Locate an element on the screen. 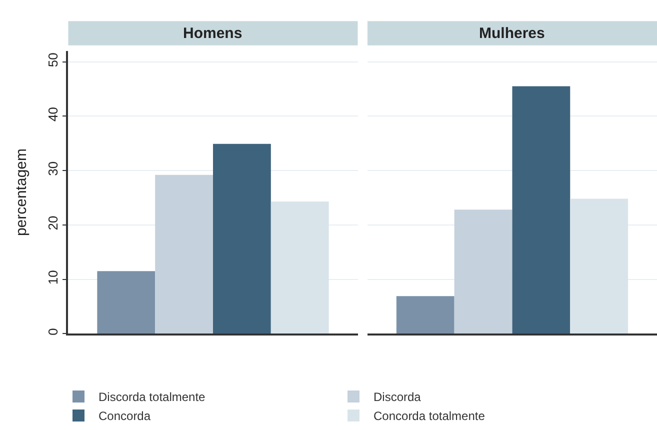 This screenshot has height=430, width=657. legend-label: Discorda is located at coordinates (398, 397).